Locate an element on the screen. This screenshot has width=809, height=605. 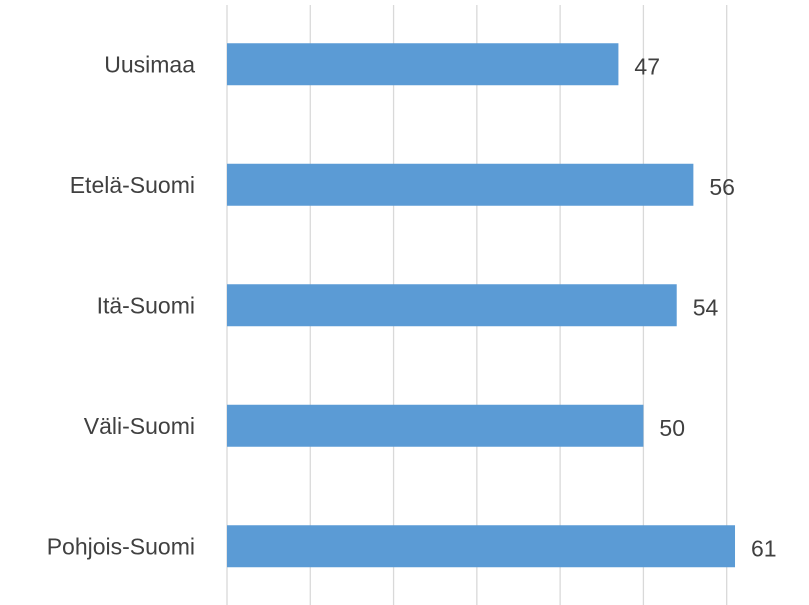
y-tick-label: Uusimaa is located at coordinates (149, 64).